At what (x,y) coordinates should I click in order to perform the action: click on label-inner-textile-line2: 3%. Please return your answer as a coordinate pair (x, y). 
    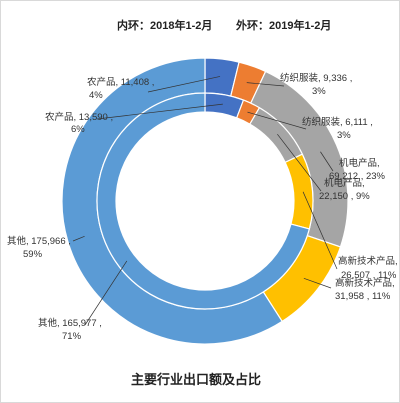
    Looking at the image, I should click on (344, 135).